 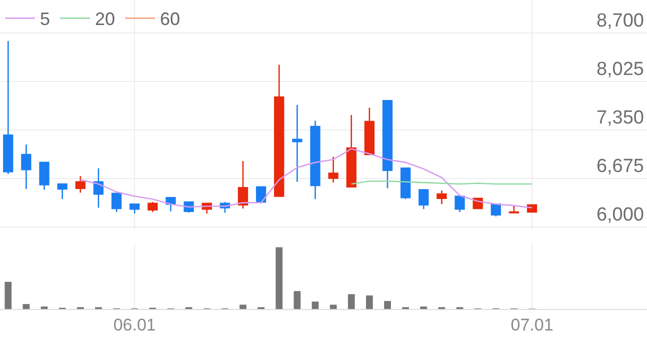 I want to click on y-tick-label: 8,700, so click(x=620, y=21).